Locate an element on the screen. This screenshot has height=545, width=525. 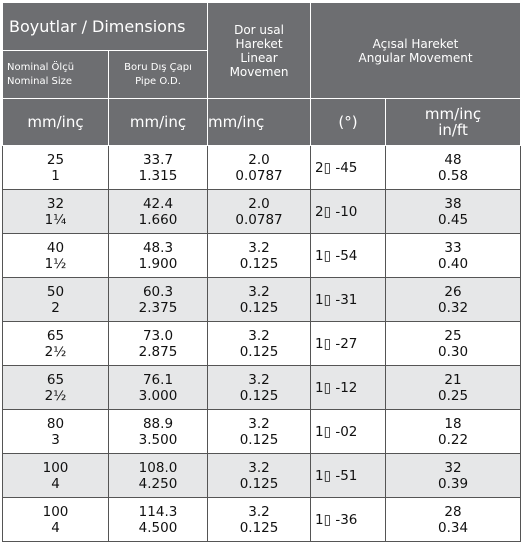
header-line: Pipe O.D. is located at coordinates (158, 81).